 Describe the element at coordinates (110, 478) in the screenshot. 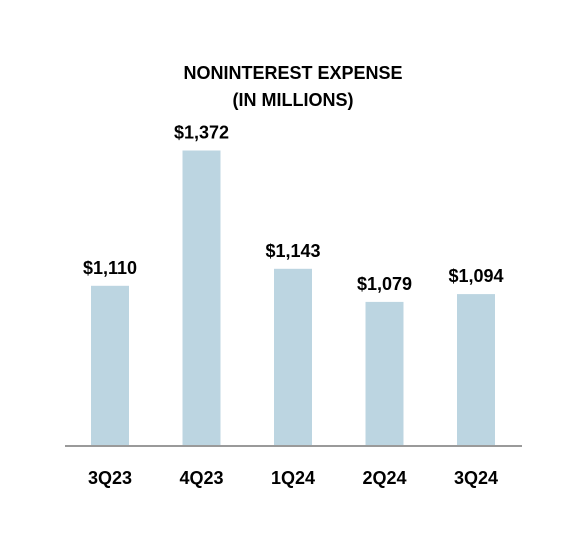

I see `x-tick-3q23: 3Q23` at that location.